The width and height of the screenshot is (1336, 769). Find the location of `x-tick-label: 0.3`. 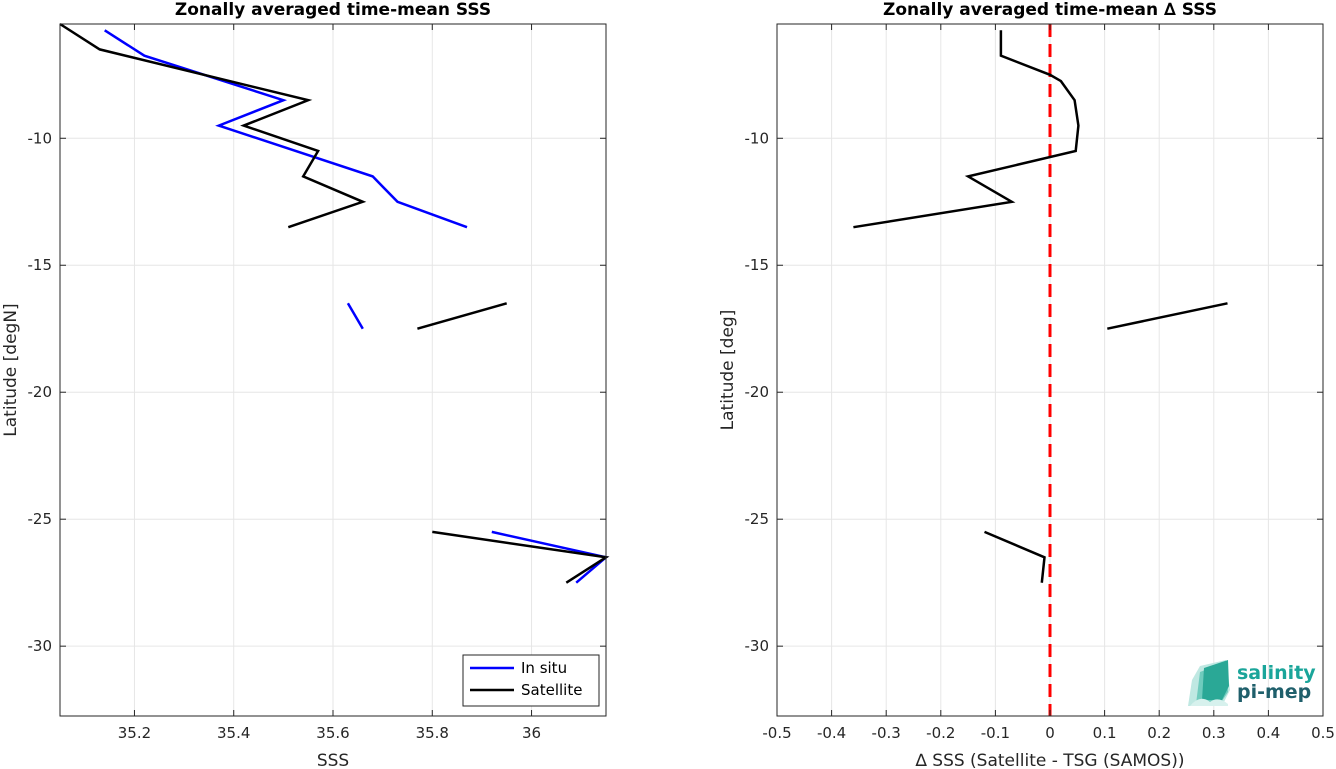

x-tick-label: 0.3 is located at coordinates (1214, 733).